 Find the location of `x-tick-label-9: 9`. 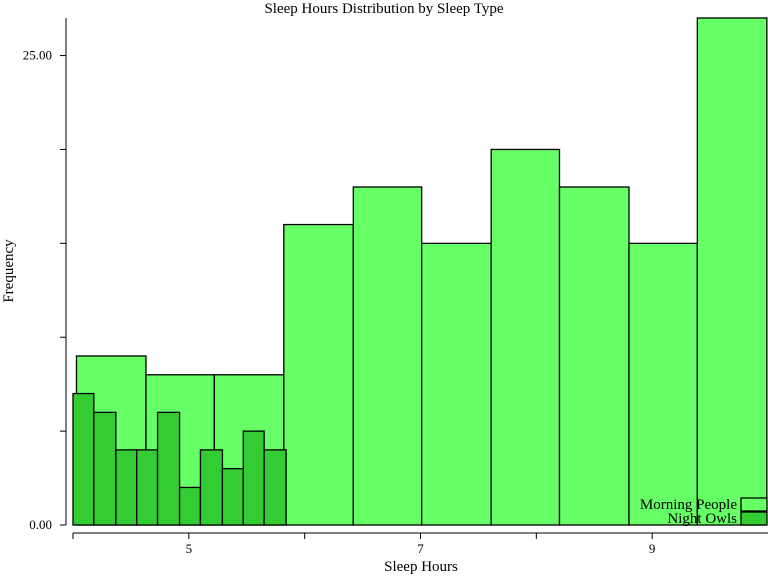

x-tick-label-9: 9 is located at coordinates (652, 548).